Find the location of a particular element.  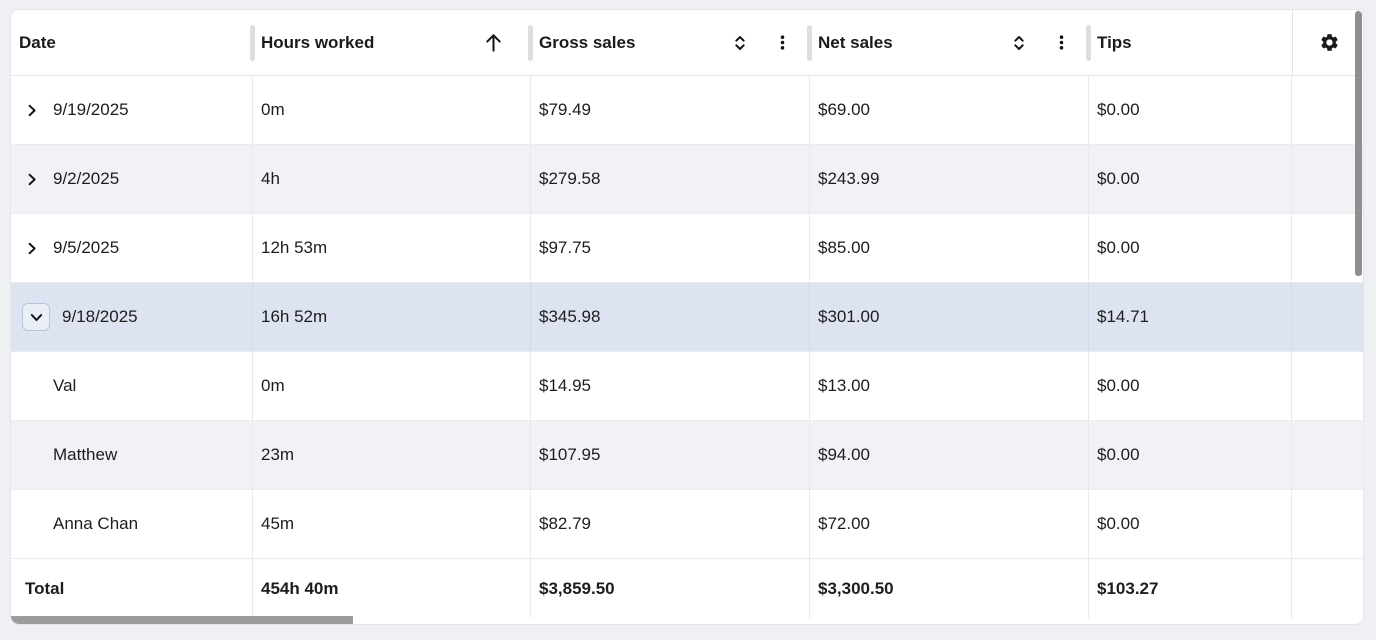

employee-name-cell: Anna Chan is located at coordinates (132, 524).